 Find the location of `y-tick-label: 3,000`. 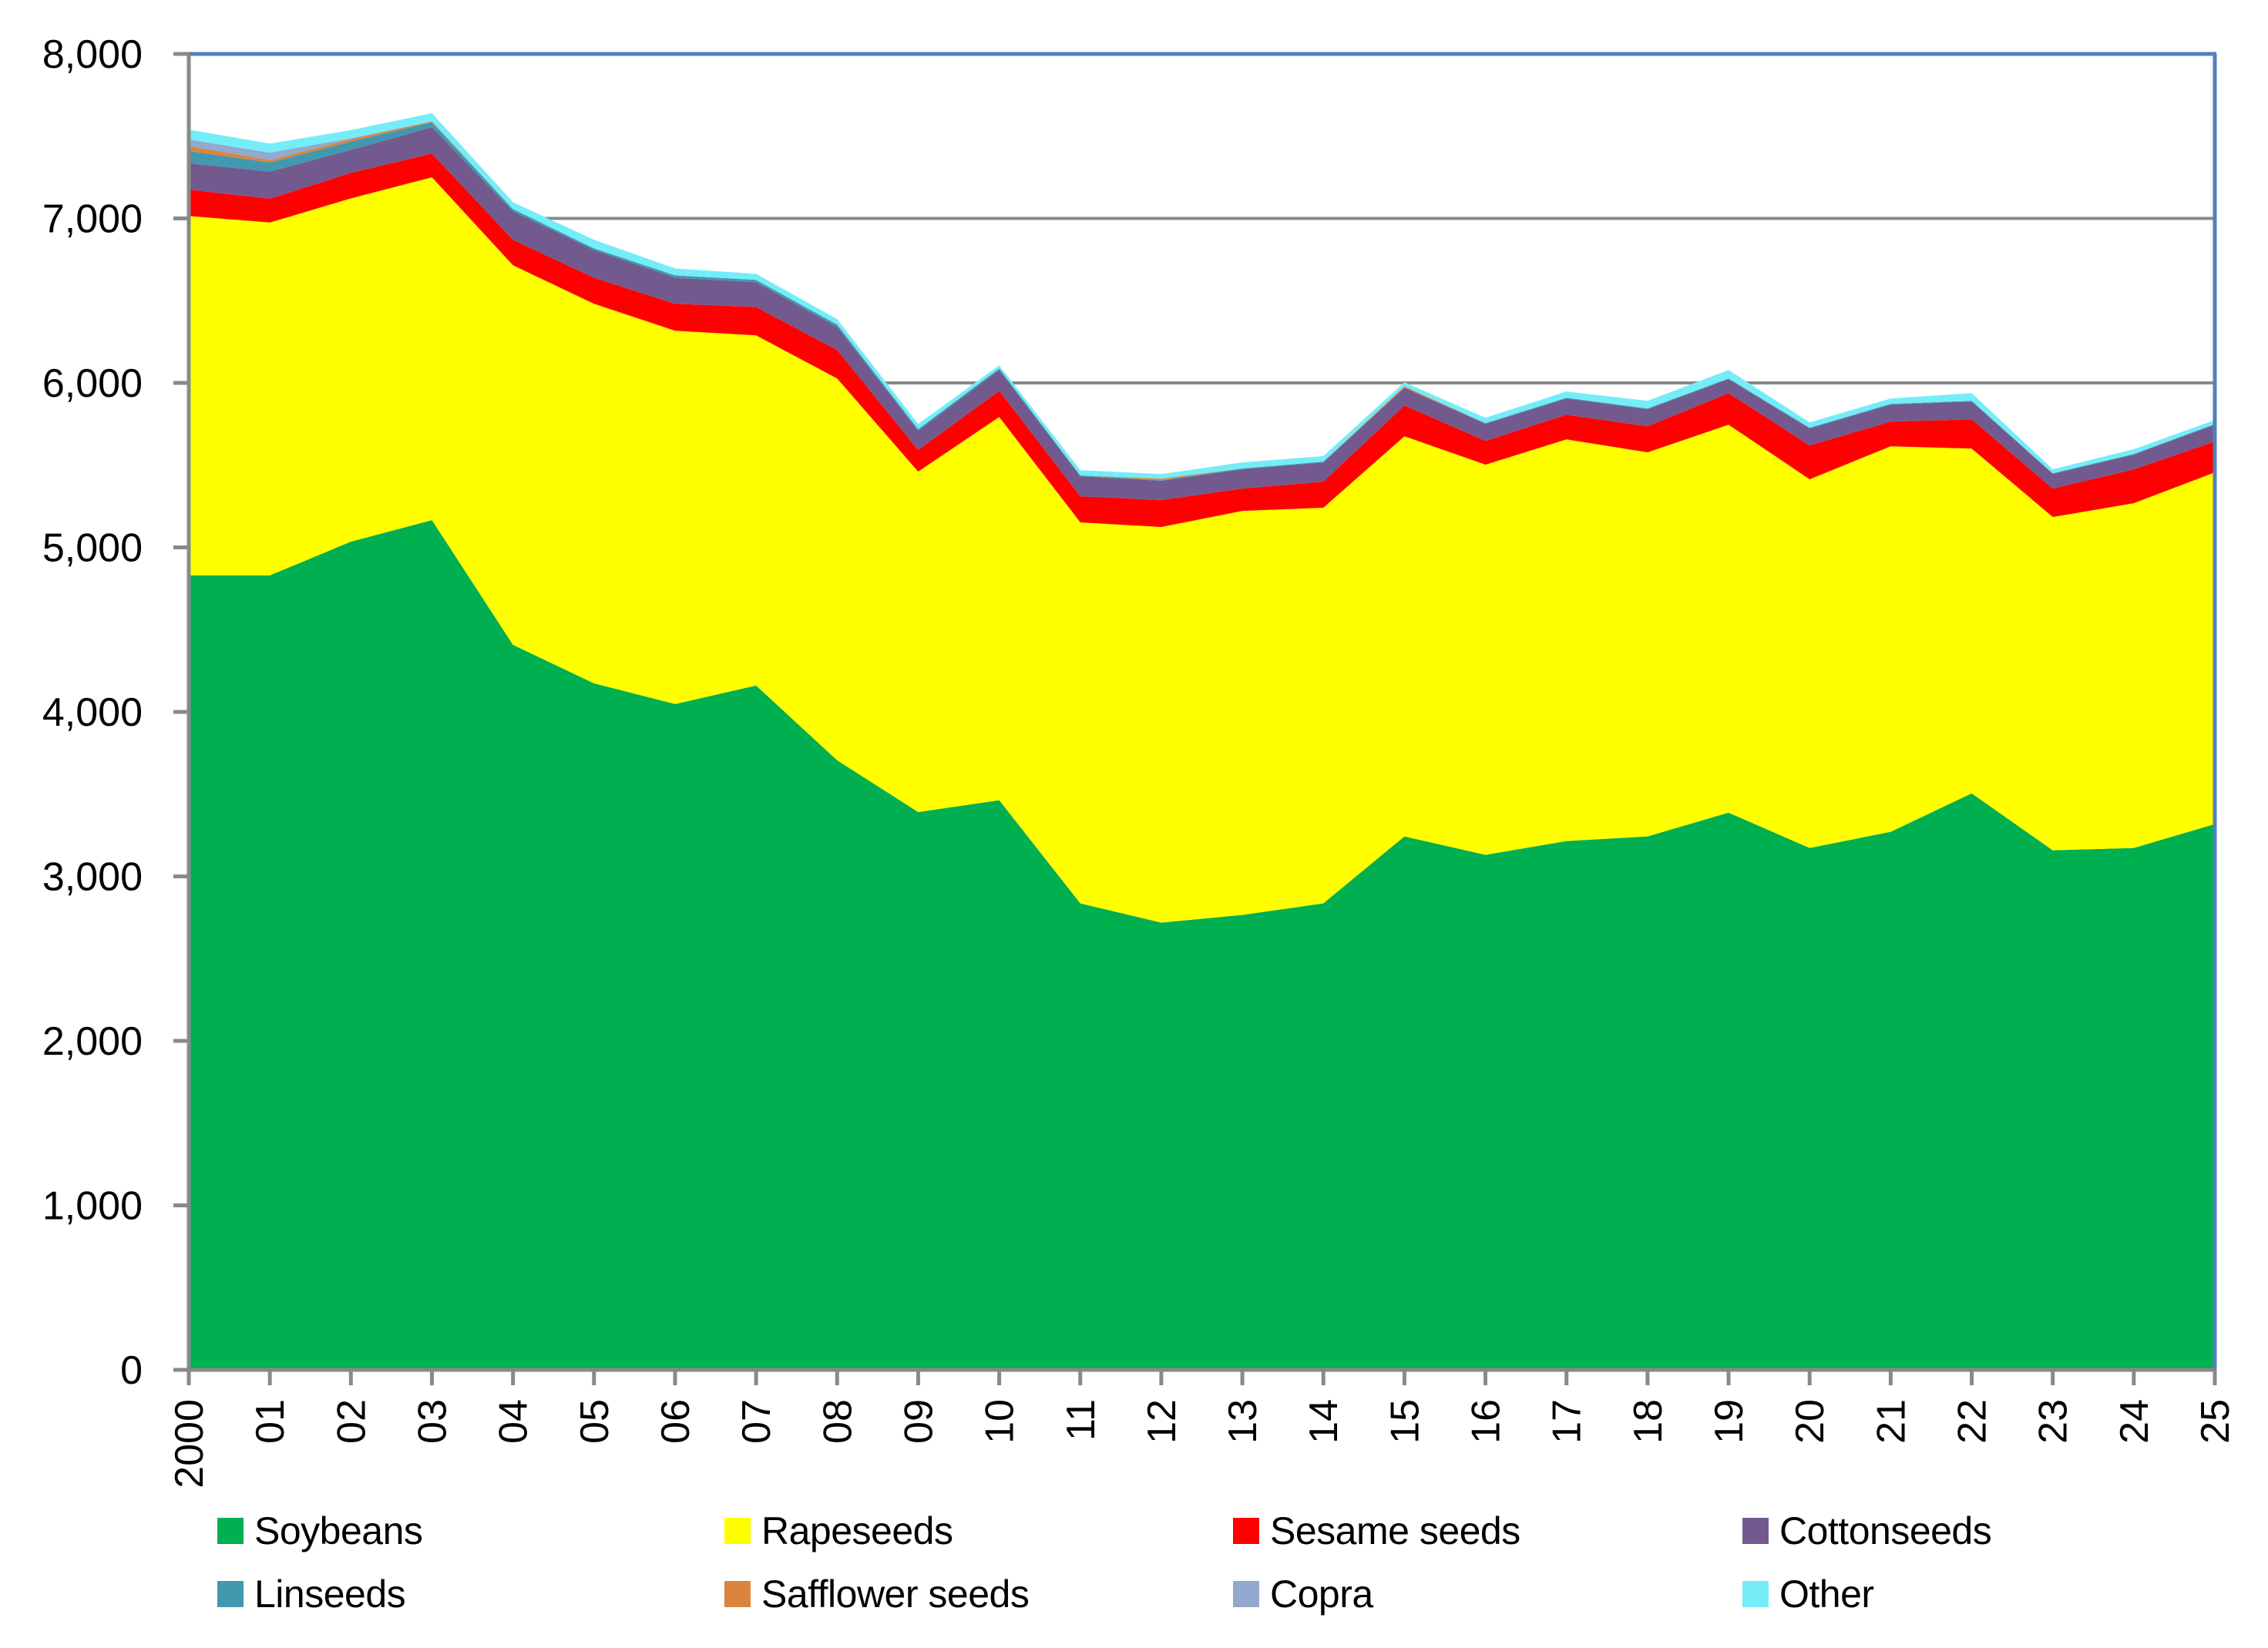

y-tick-label: 3,000 is located at coordinates (93, 877).